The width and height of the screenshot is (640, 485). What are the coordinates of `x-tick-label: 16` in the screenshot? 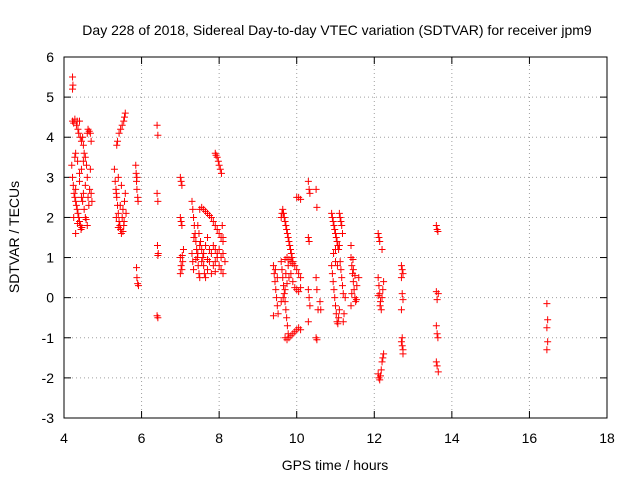 It's located at (530, 438).